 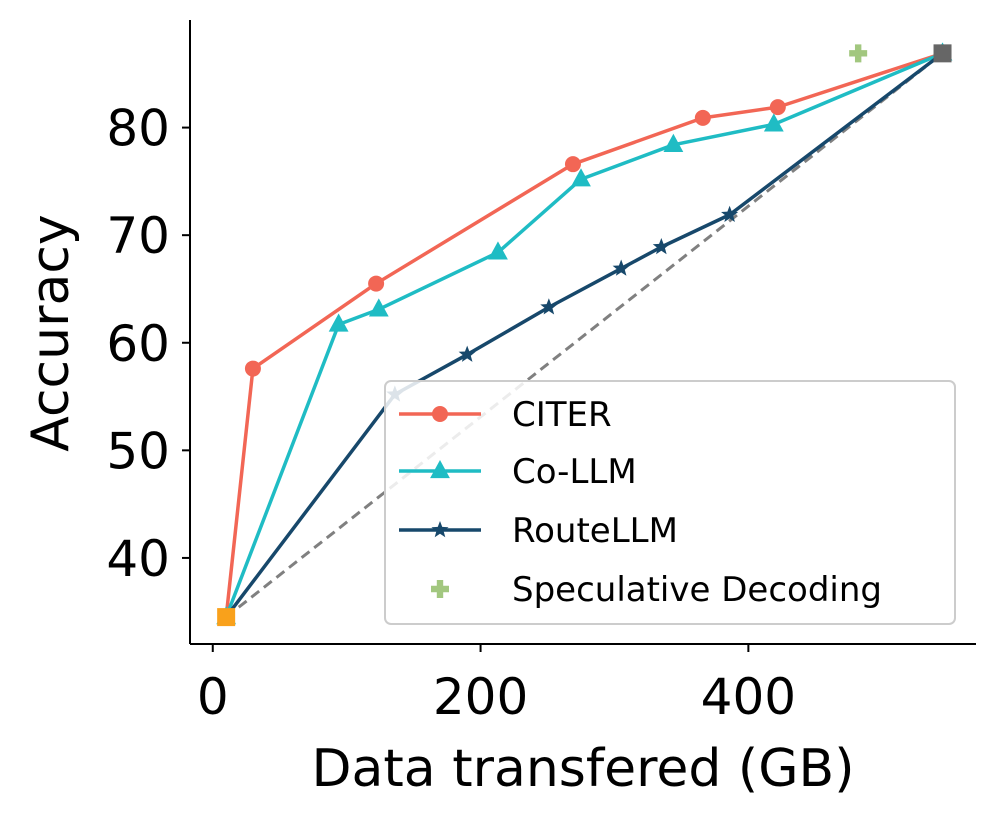 What do you see at coordinates (138, 559) in the screenshot?
I see `y-tick-label-40: 40` at bounding box center [138, 559].